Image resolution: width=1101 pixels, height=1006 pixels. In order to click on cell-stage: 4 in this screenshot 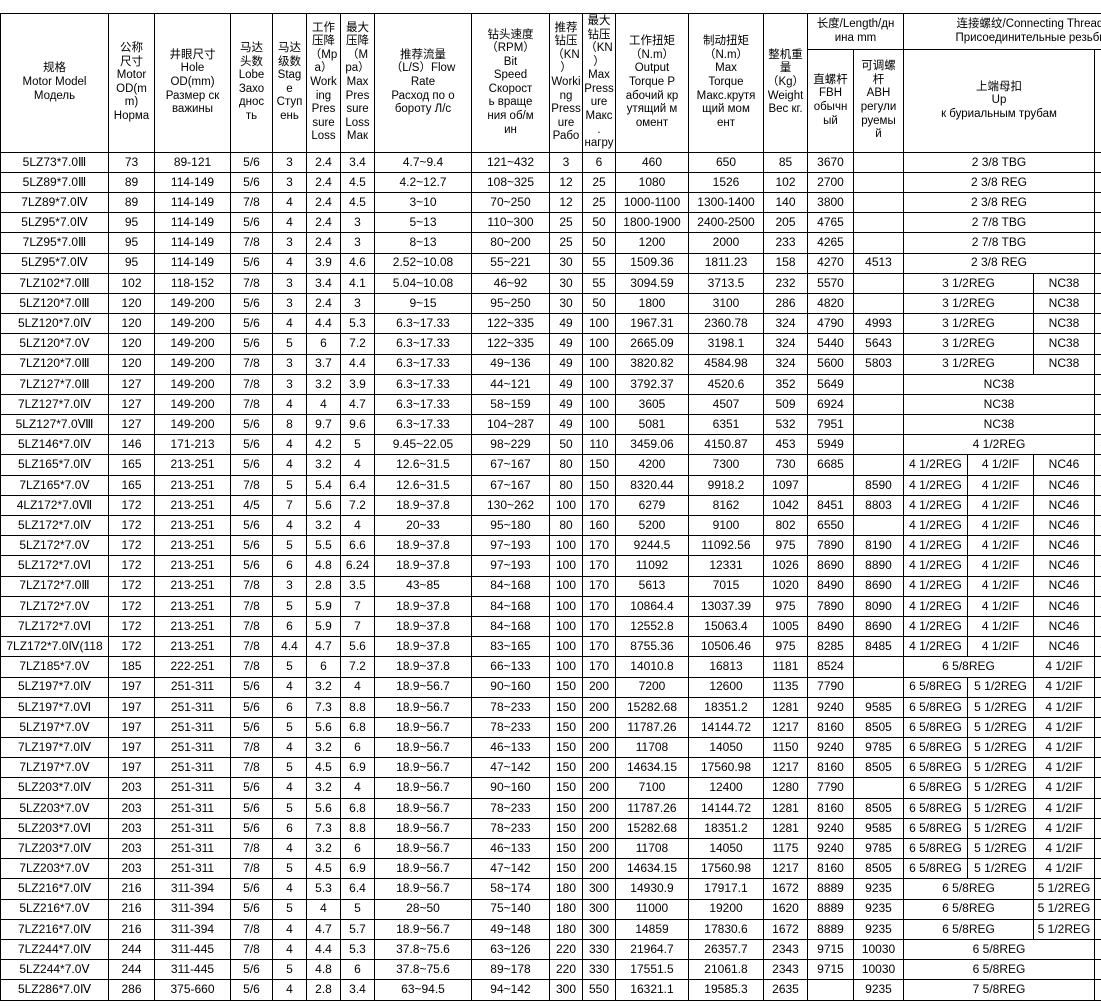, I will do `click(289, 889)`.